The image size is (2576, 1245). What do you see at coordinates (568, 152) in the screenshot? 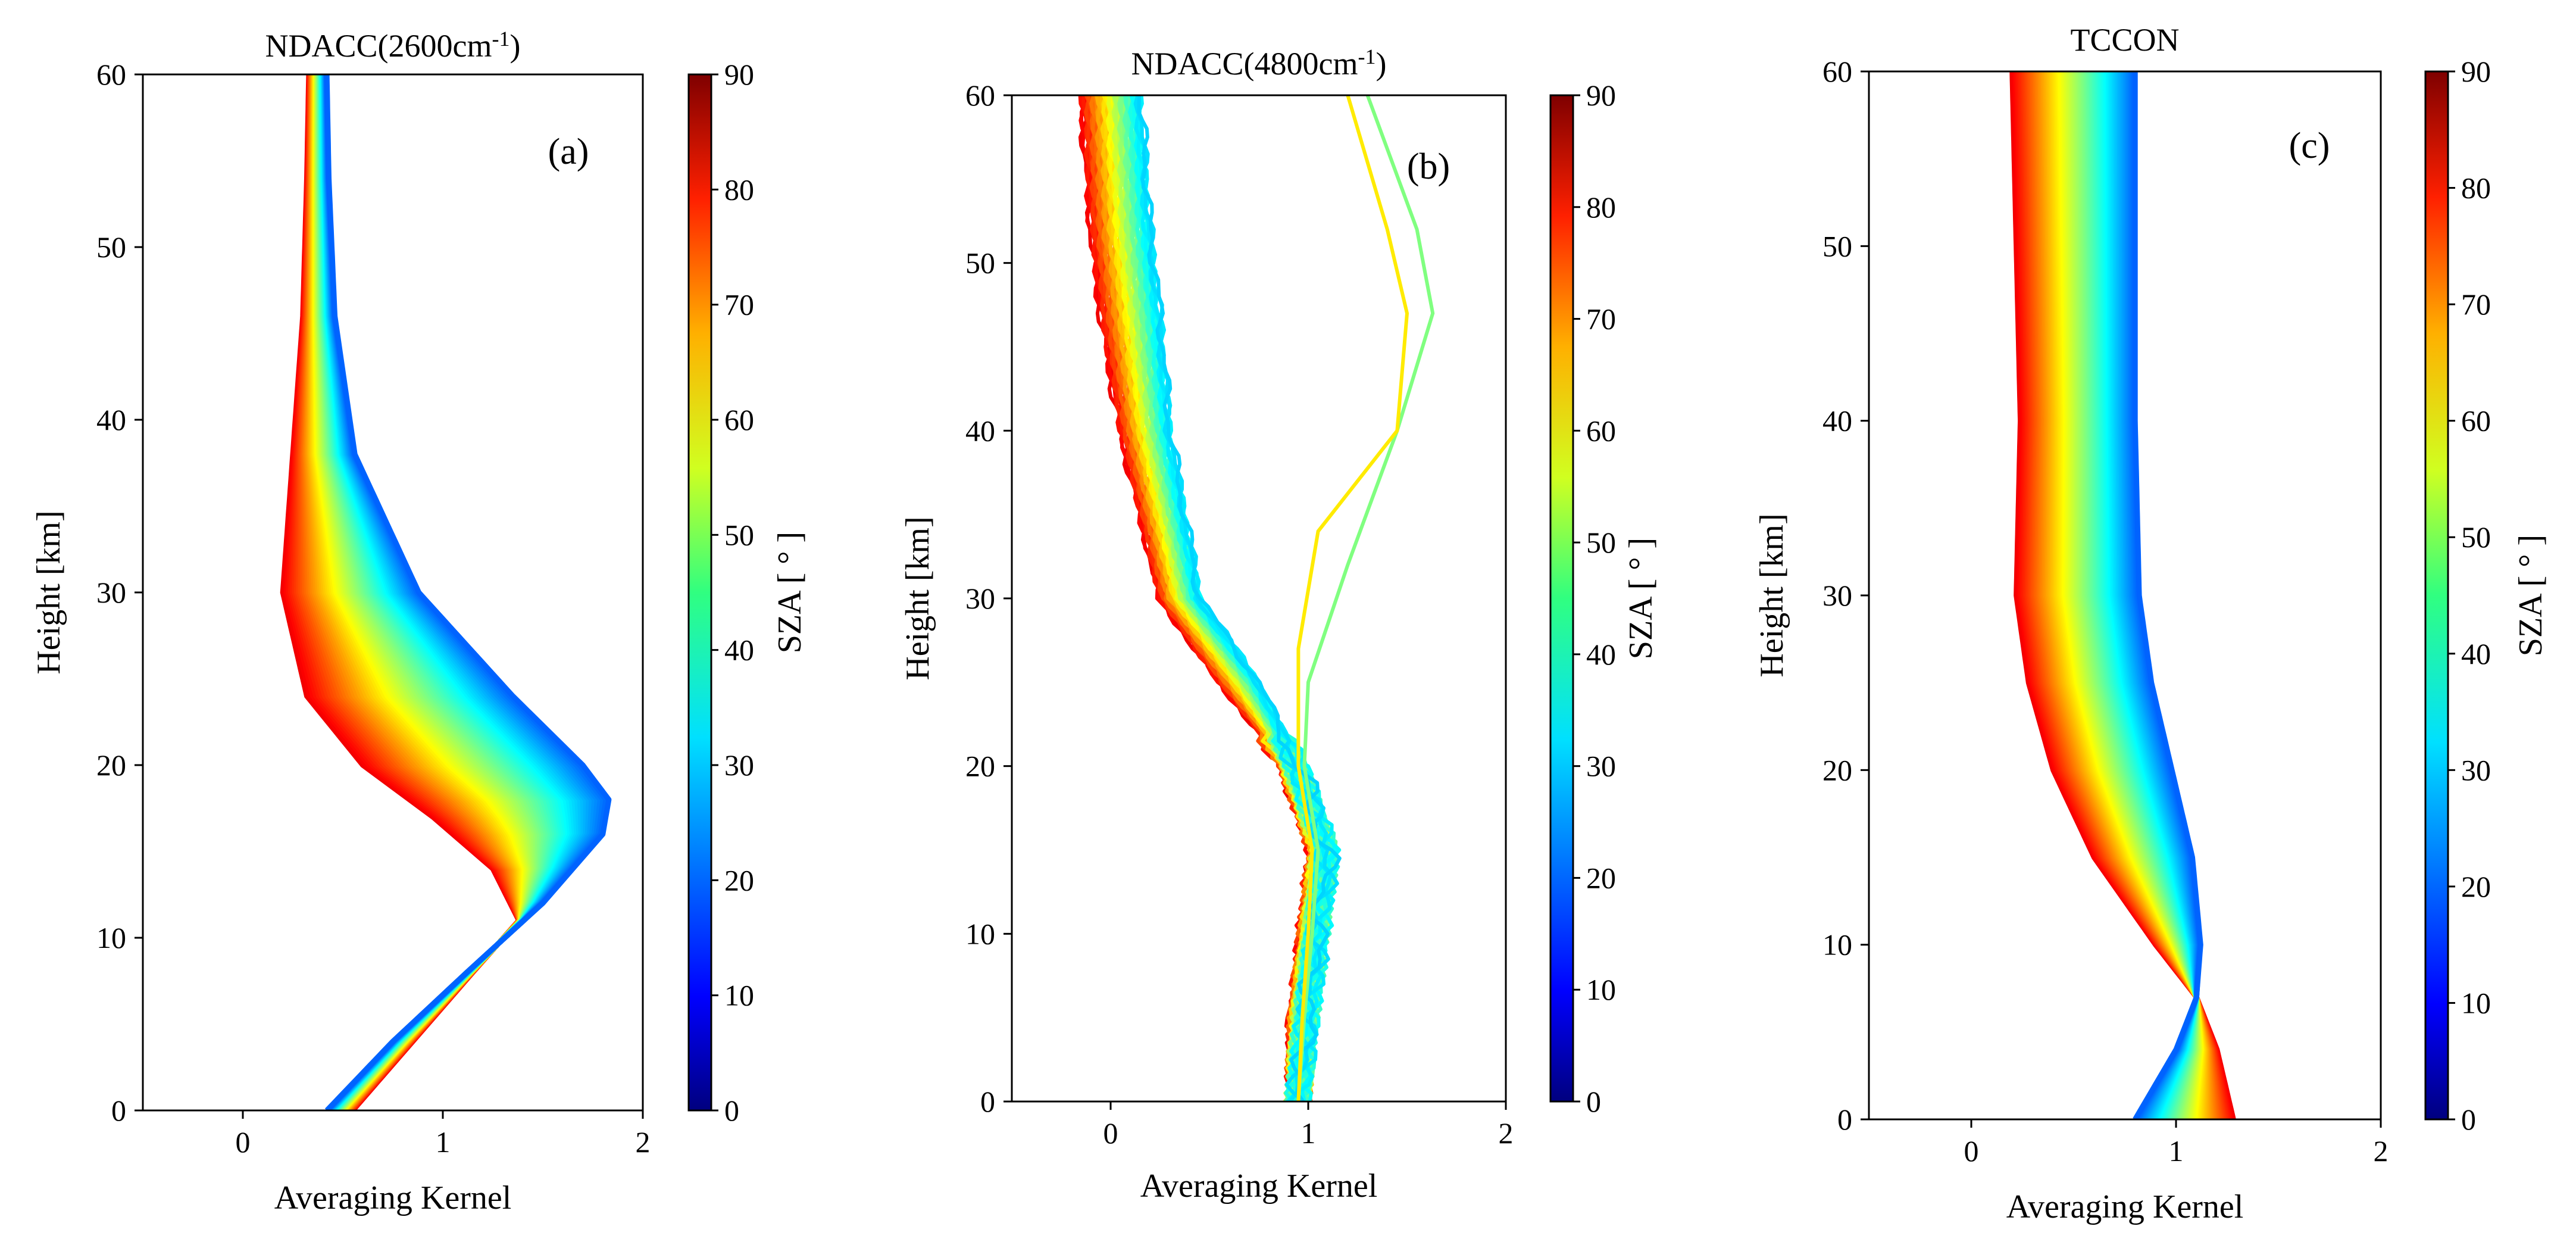
I see `panel-a-label: (a)` at bounding box center [568, 152].